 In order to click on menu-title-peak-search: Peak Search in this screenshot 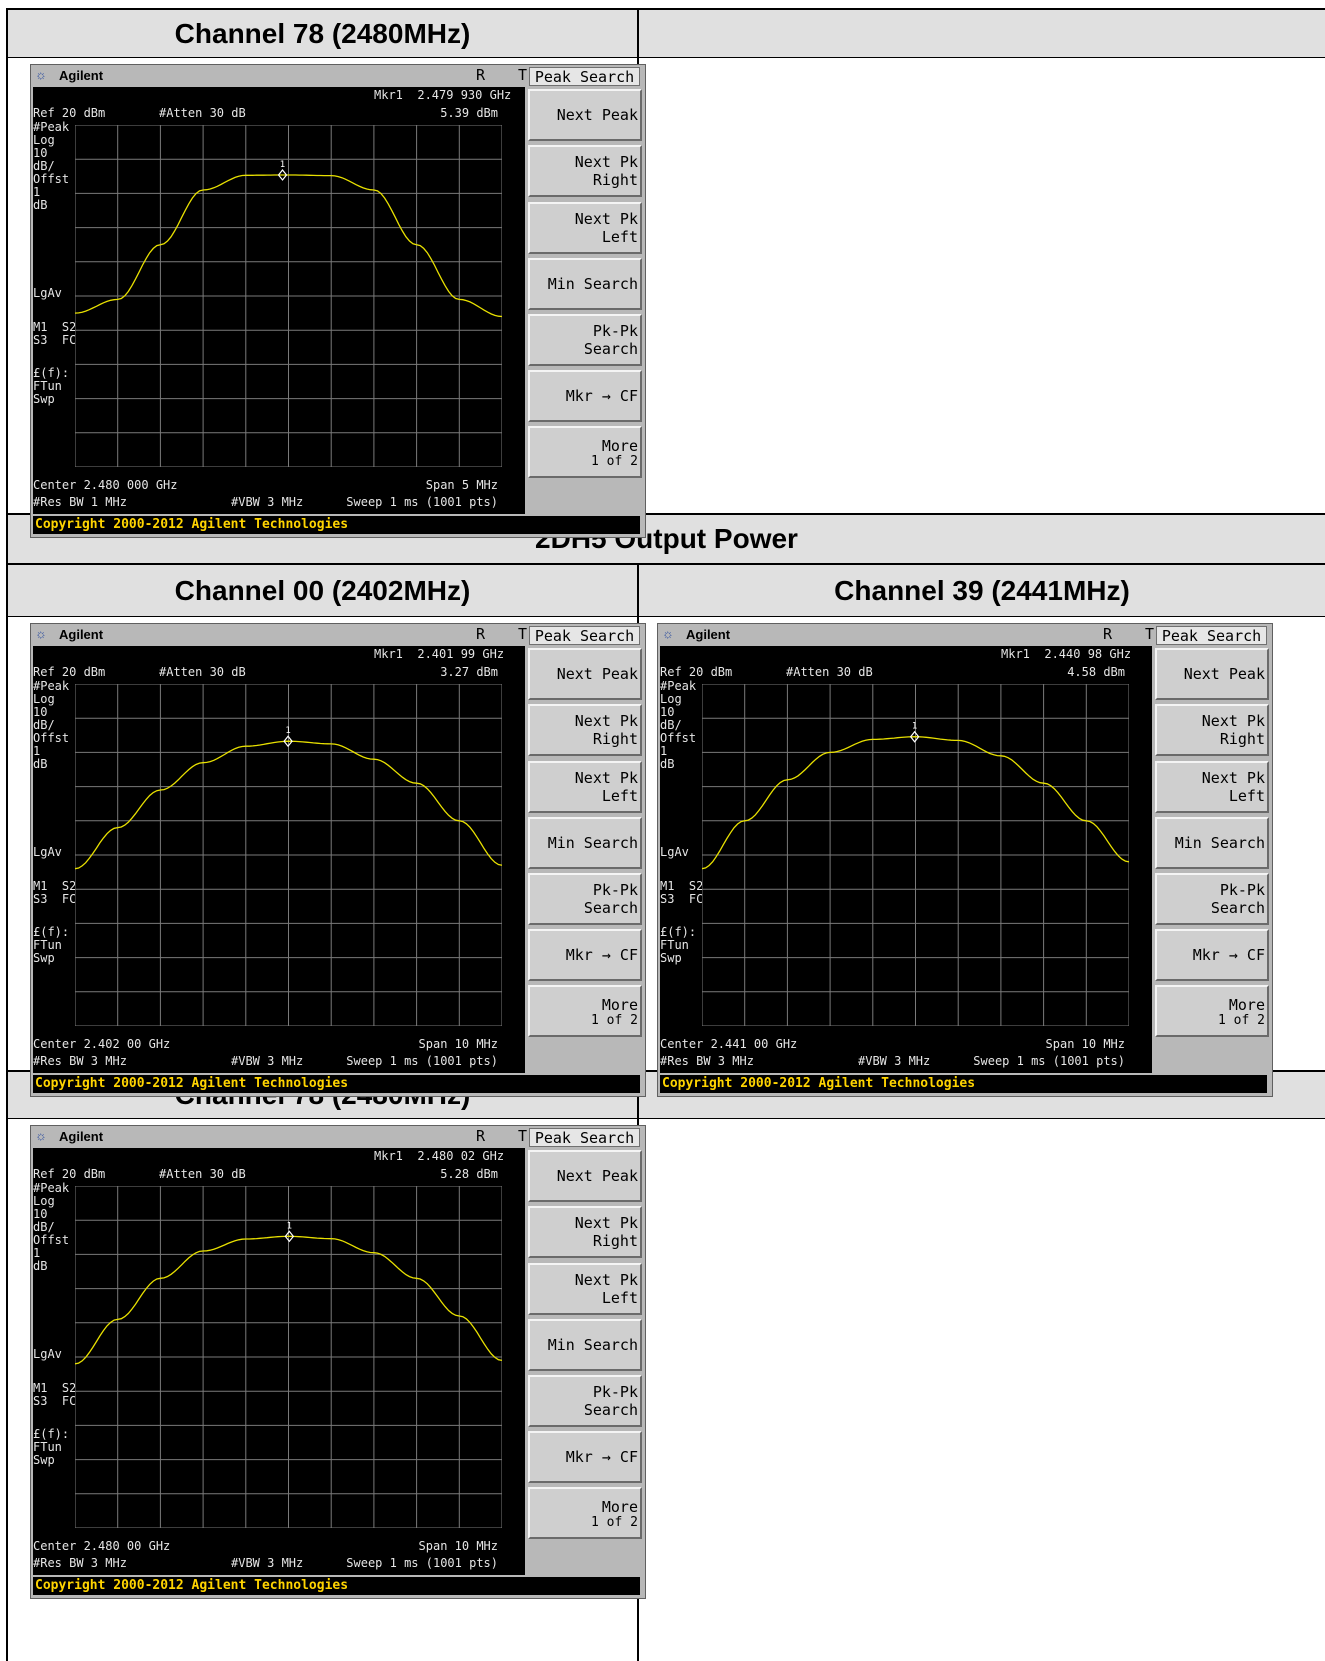, I will do `click(584, 76)`.